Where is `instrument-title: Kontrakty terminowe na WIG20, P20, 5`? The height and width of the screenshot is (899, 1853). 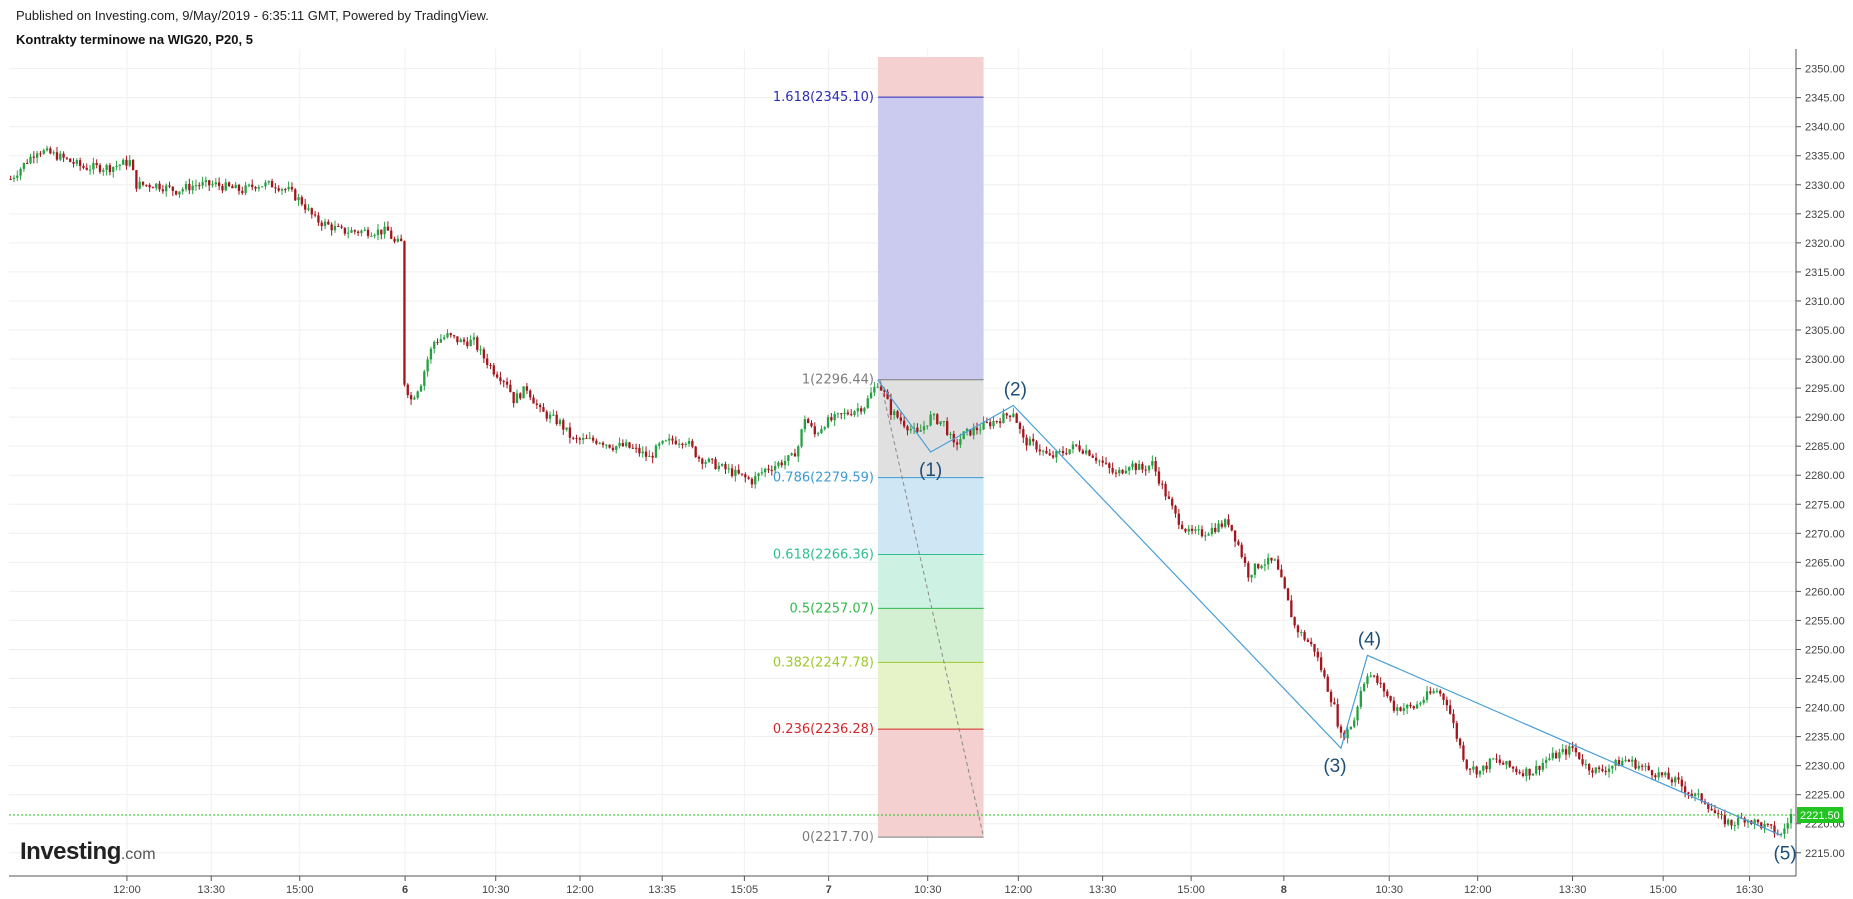 instrument-title: Kontrakty terminowe na WIG20, P20, 5 is located at coordinates (134, 39).